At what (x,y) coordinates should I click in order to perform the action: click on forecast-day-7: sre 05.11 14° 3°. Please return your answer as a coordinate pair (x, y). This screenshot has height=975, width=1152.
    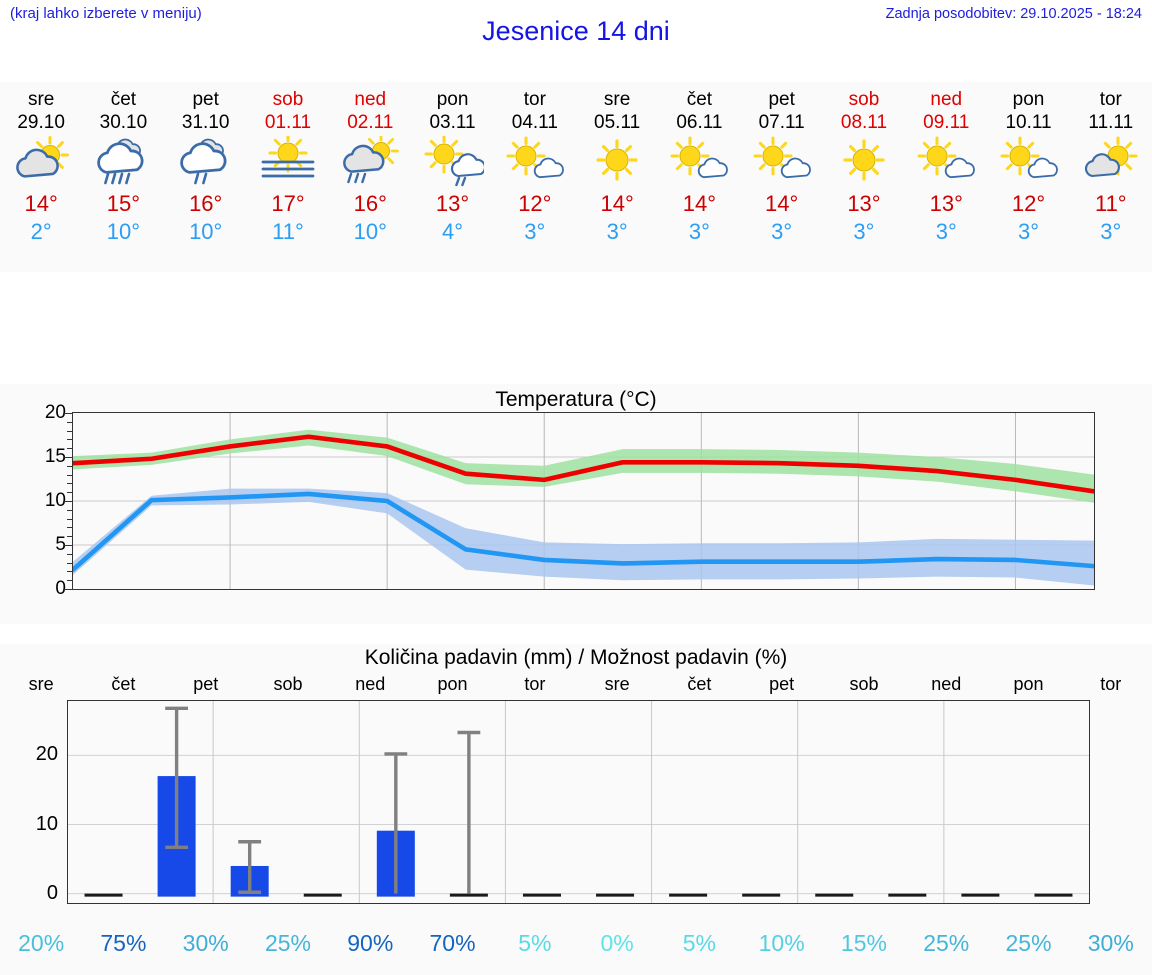
    Looking at the image, I should click on (617, 177).